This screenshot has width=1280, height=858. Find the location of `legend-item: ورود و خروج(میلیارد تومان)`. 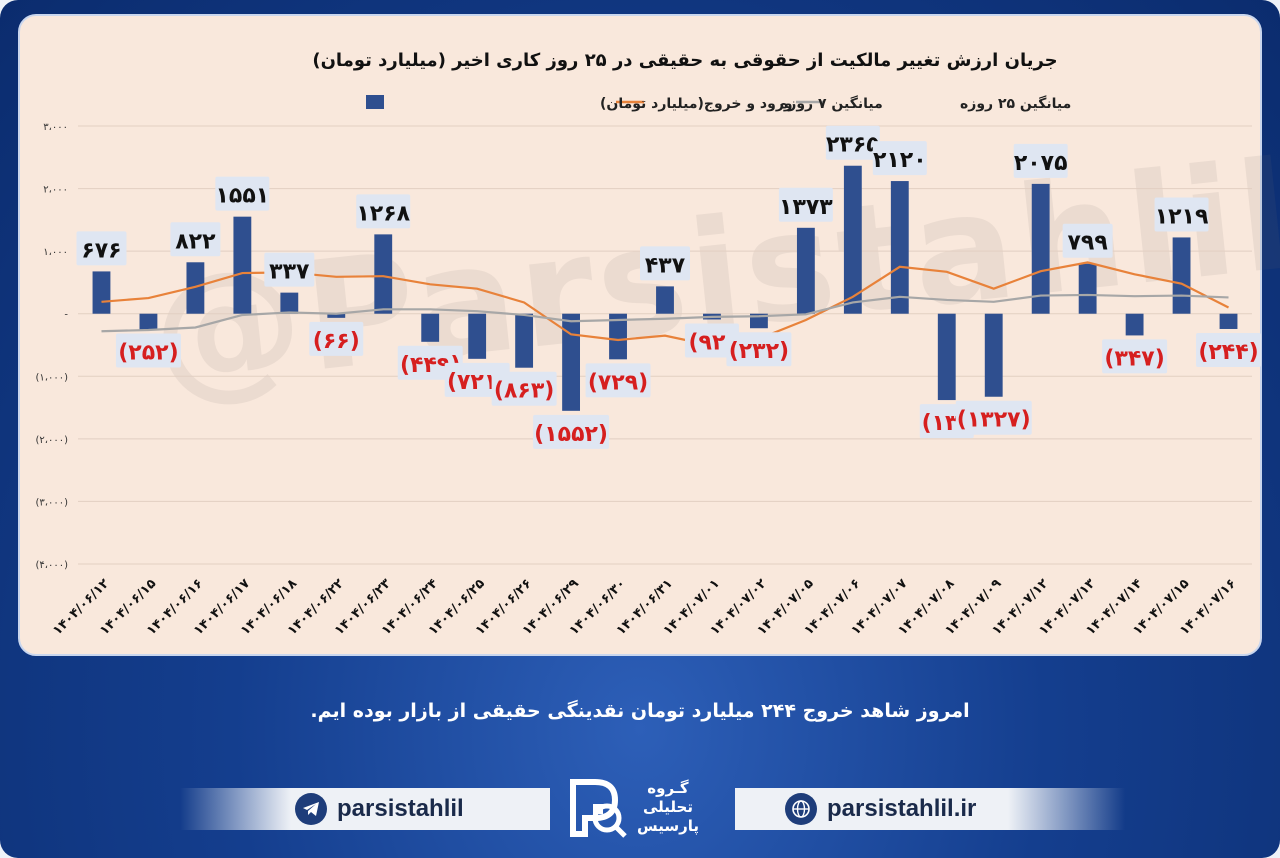

legend-item: ورود و خروج(میلیارد تومان) is located at coordinates (579, 103).